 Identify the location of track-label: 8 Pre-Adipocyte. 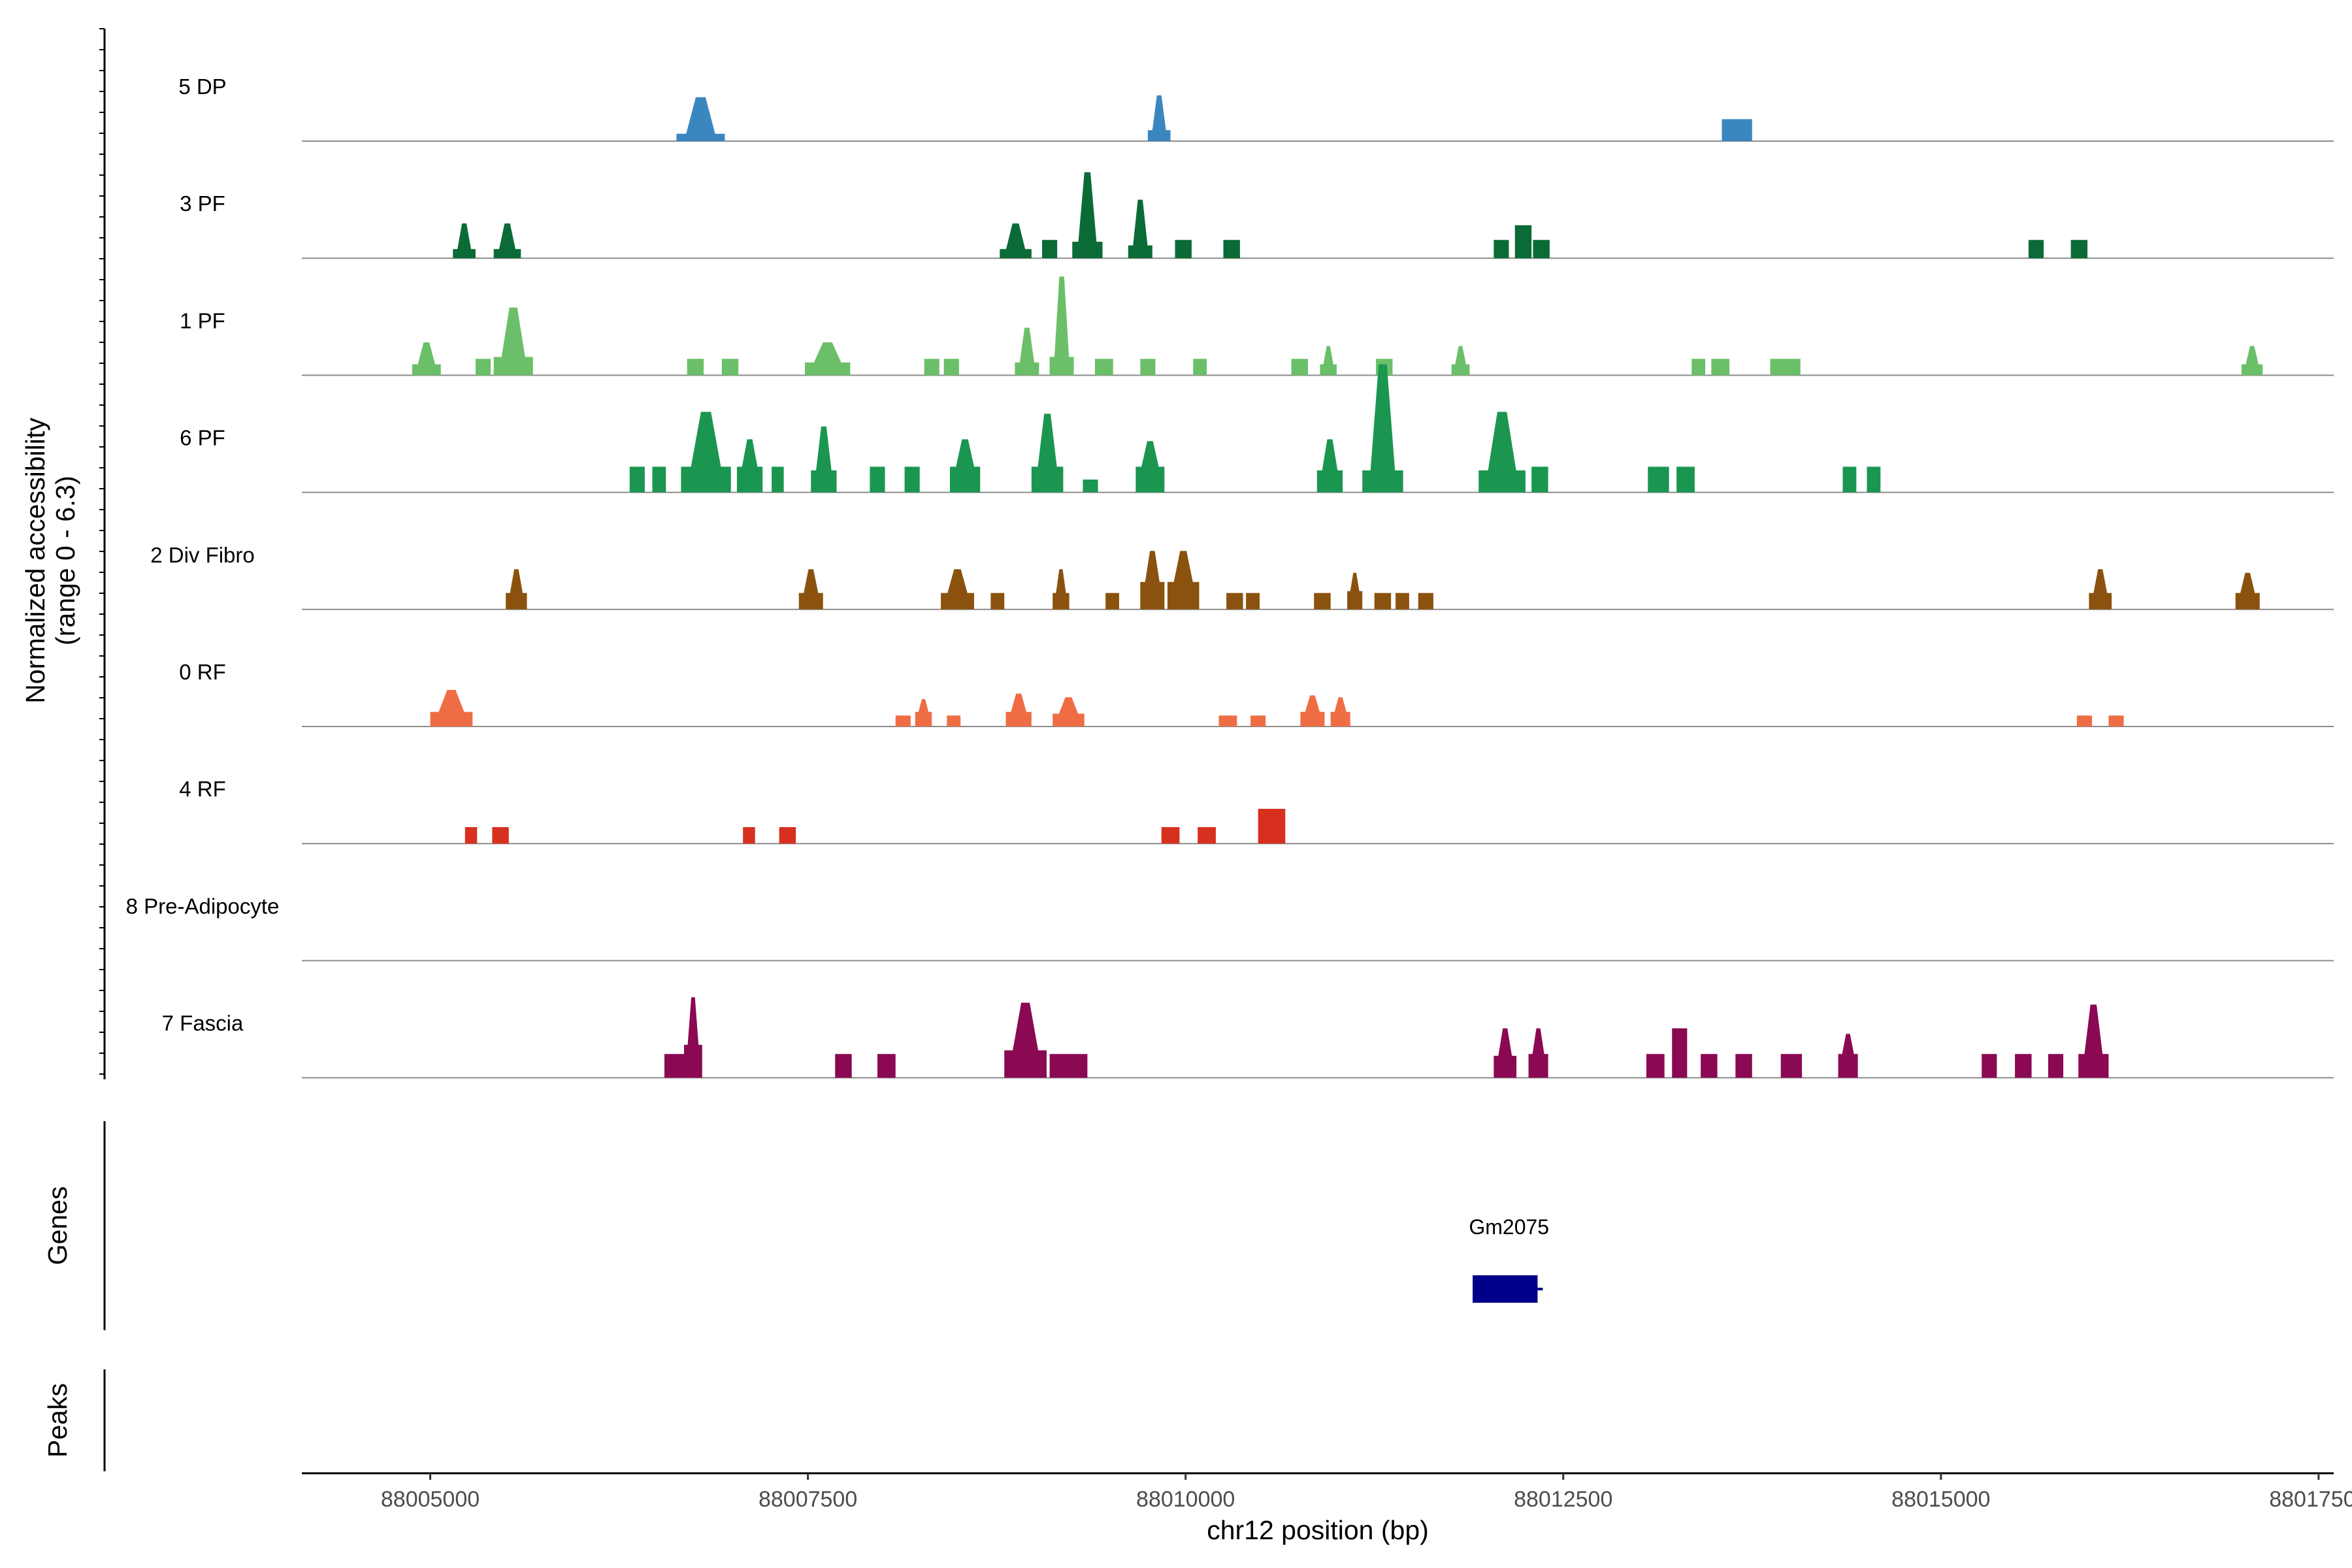
(203, 906).